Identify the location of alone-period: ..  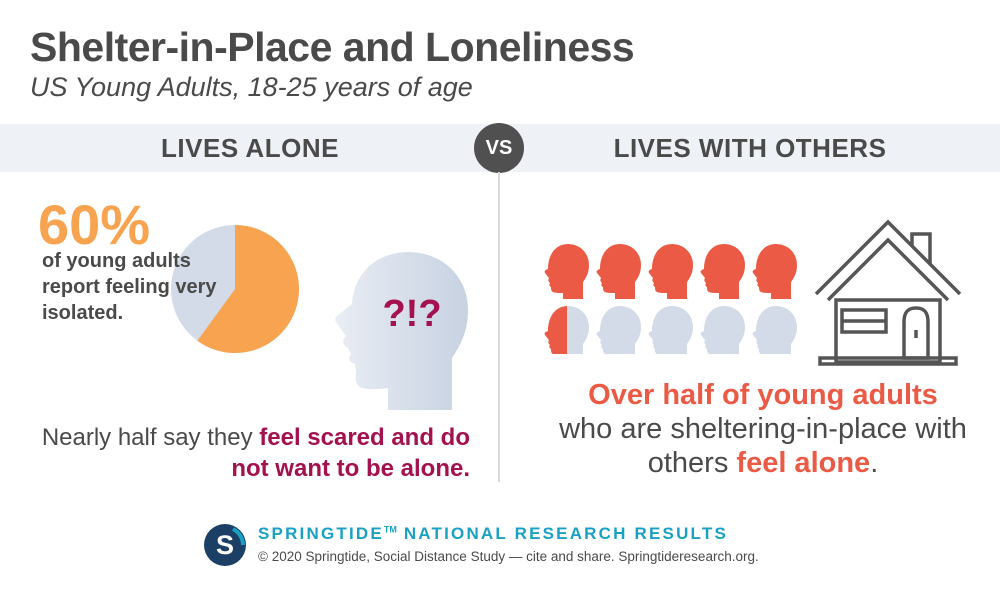
(874, 463).